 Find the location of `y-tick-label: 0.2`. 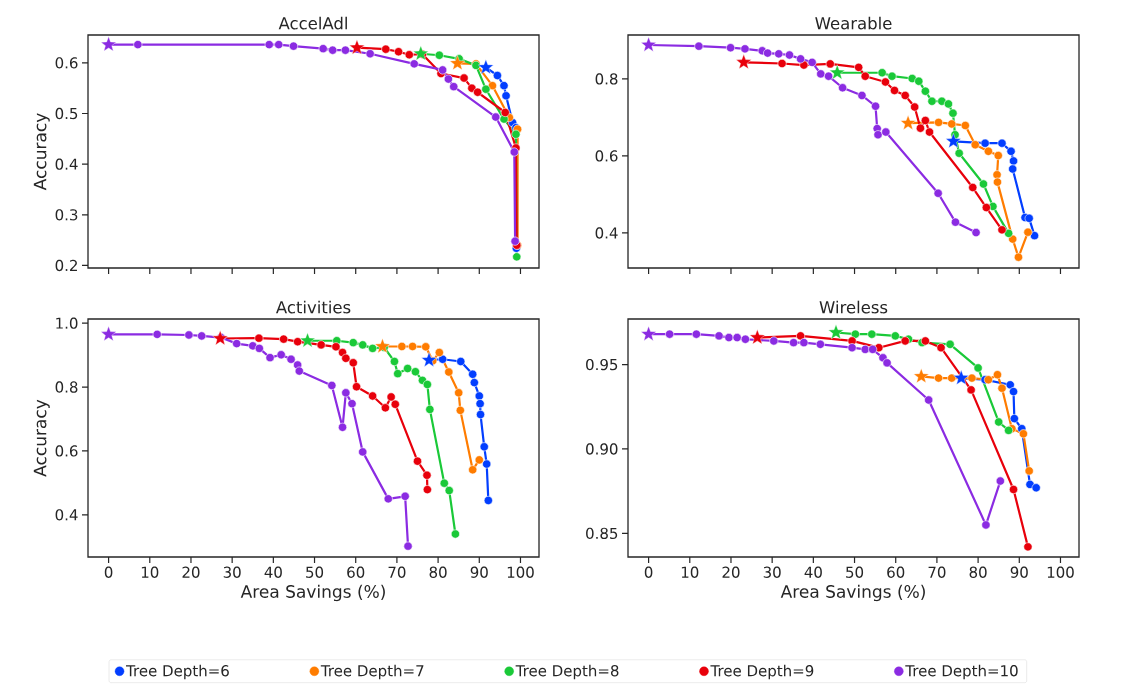

y-tick-label: 0.2 is located at coordinates (66, 265).